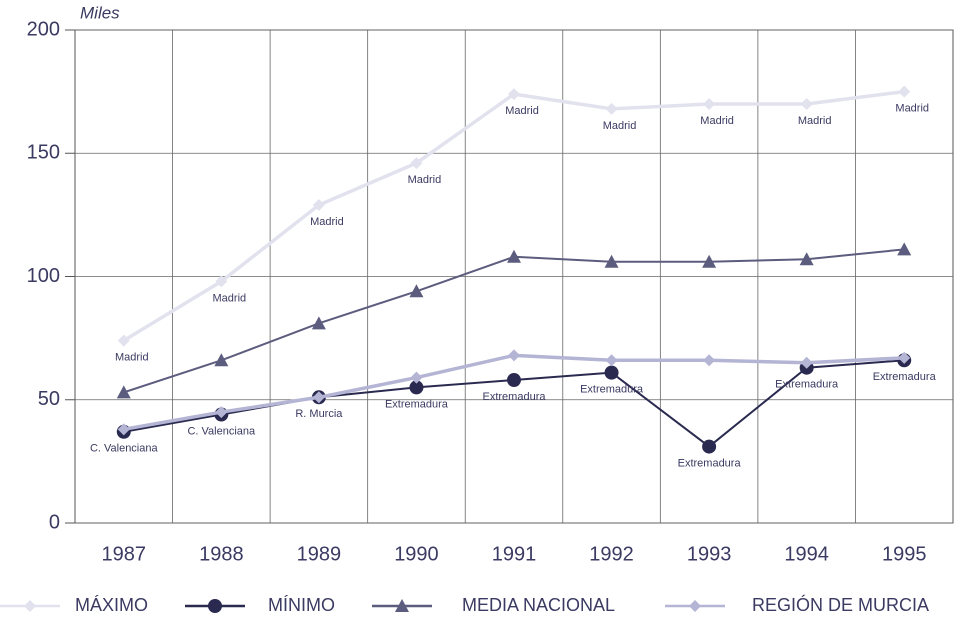  What do you see at coordinates (301, 605) in the screenshot?
I see `legend-label: MÍNIMO` at bounding box center [301, 605].